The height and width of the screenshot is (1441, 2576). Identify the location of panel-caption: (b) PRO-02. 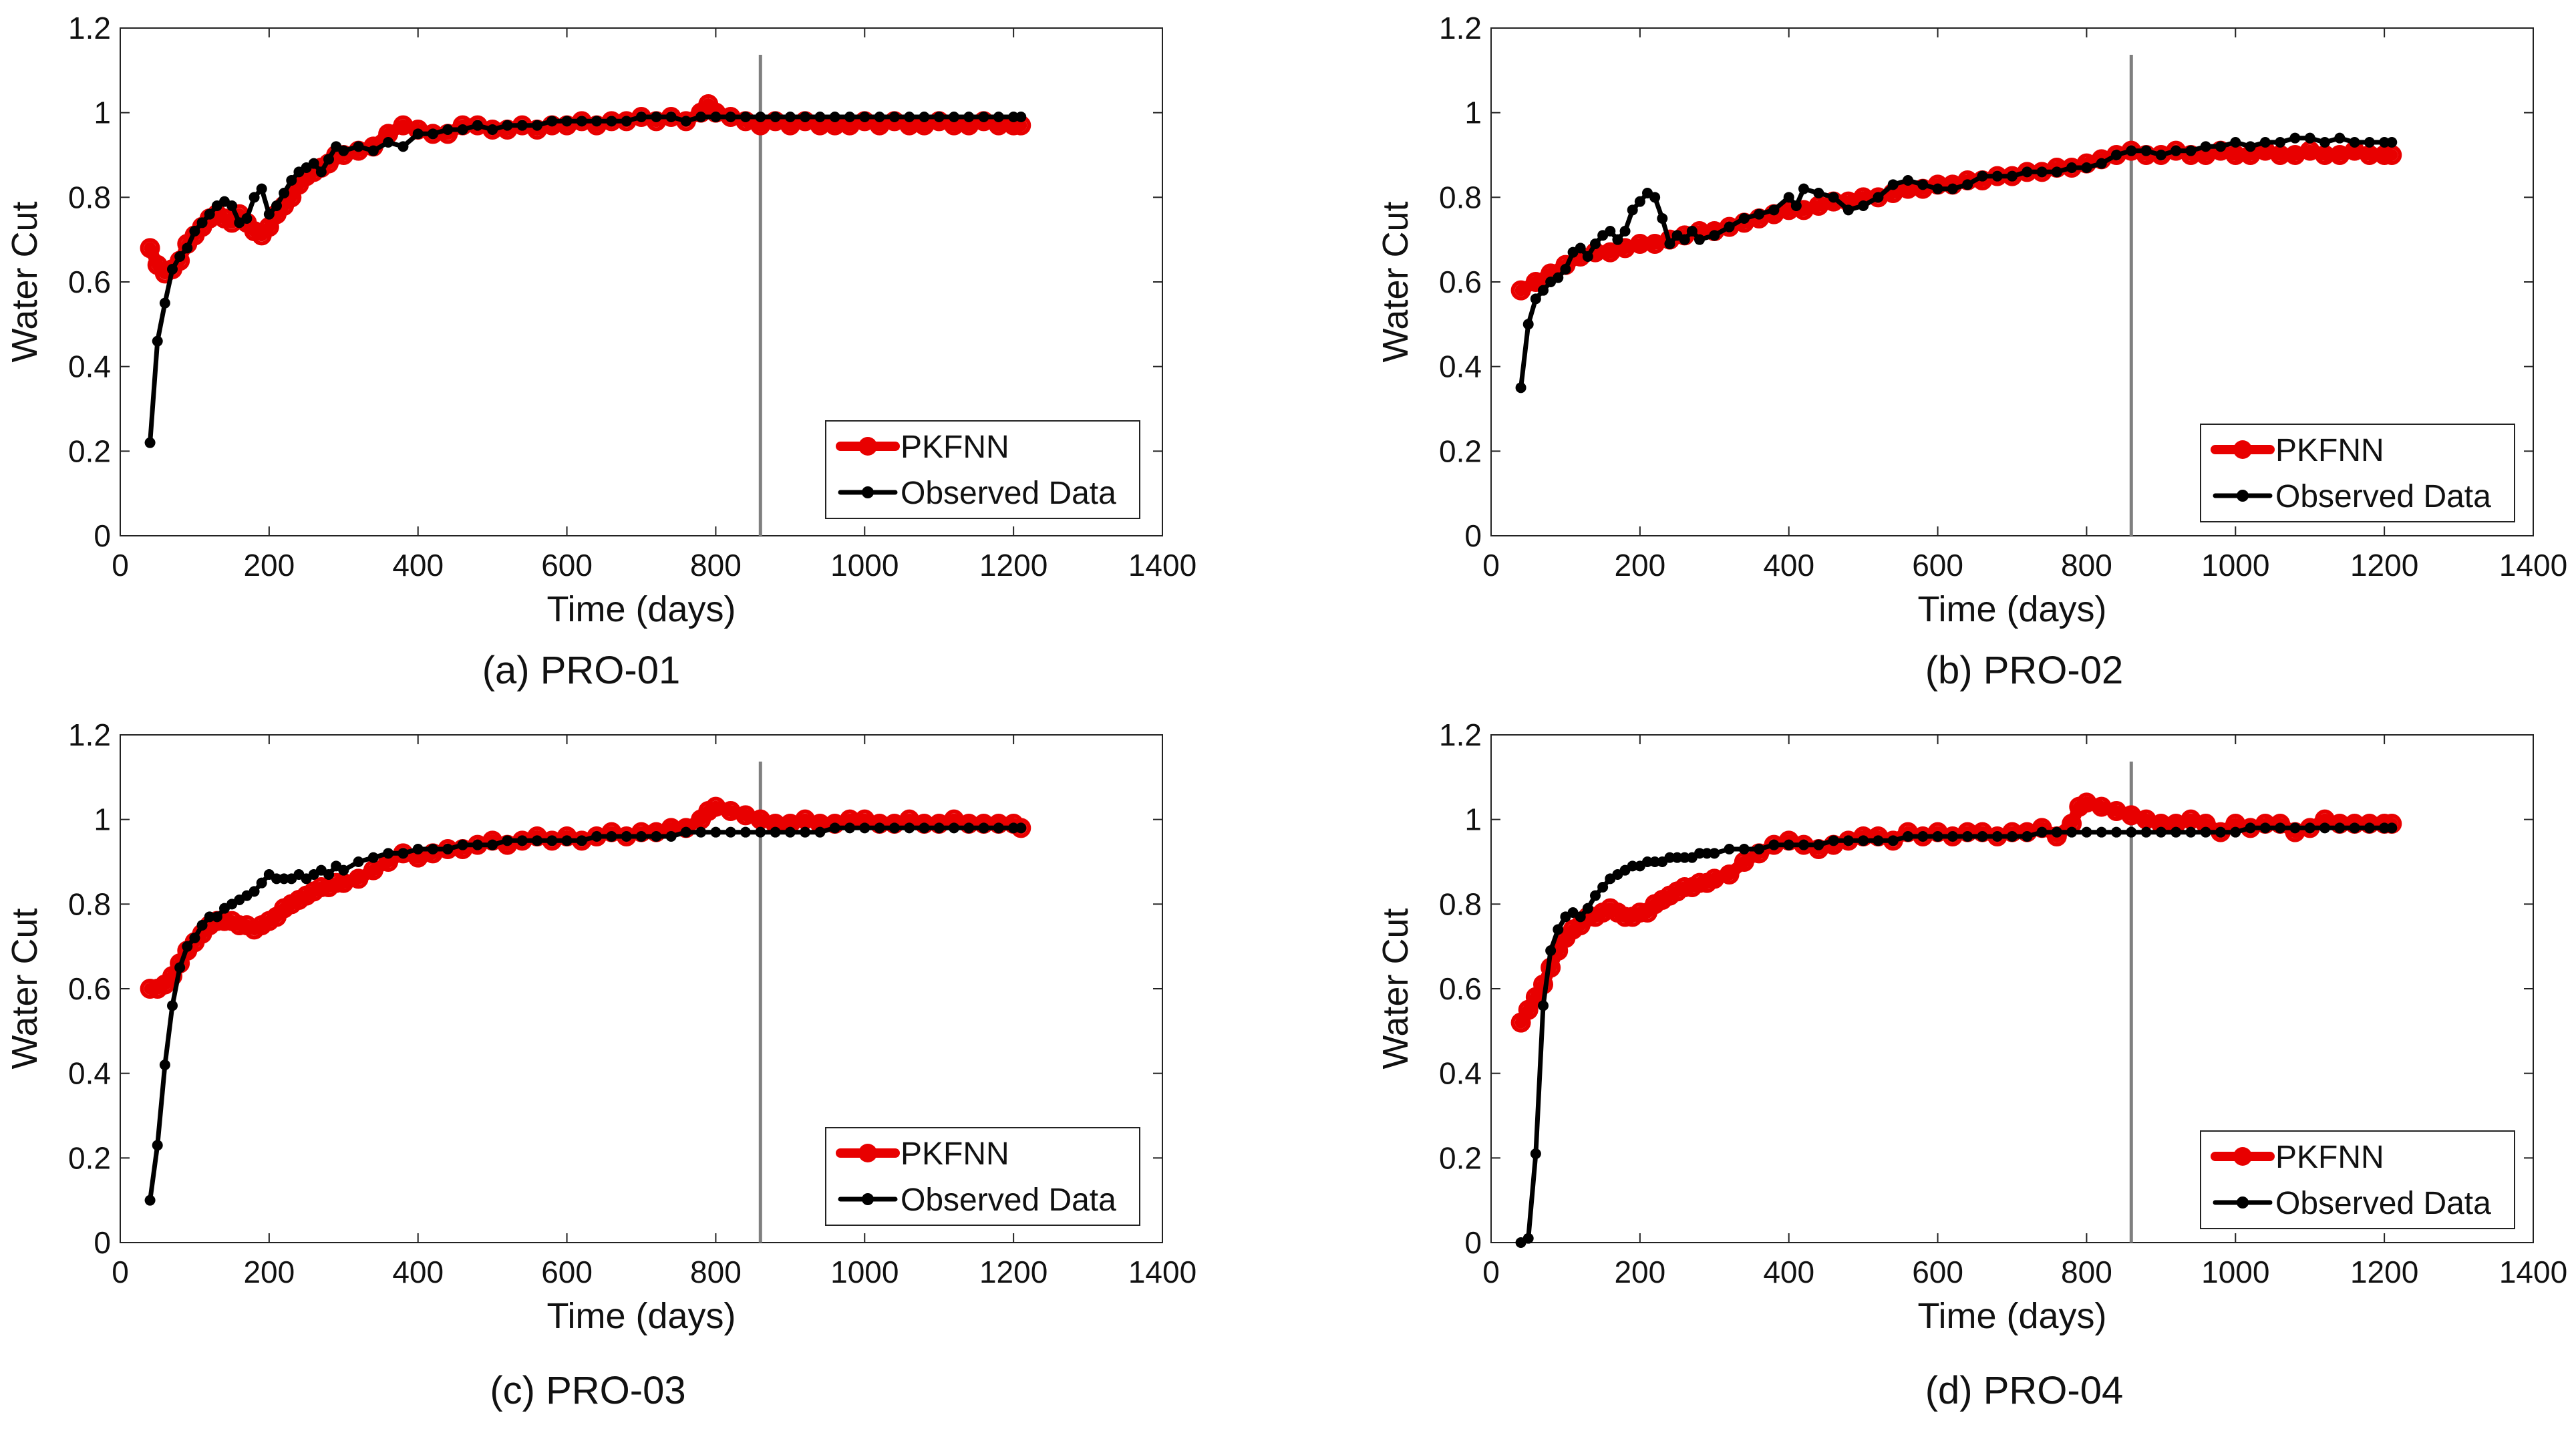
(2024, 670).